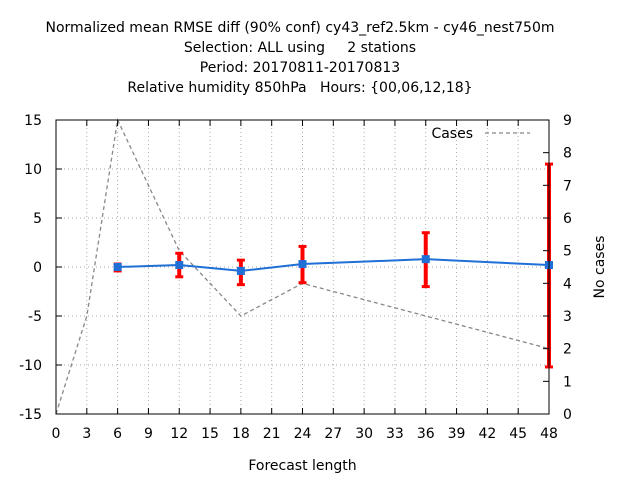 The height and width of the screenshot is (480, 640). I want to click on x-tick-label: 21, so click(272, 434).